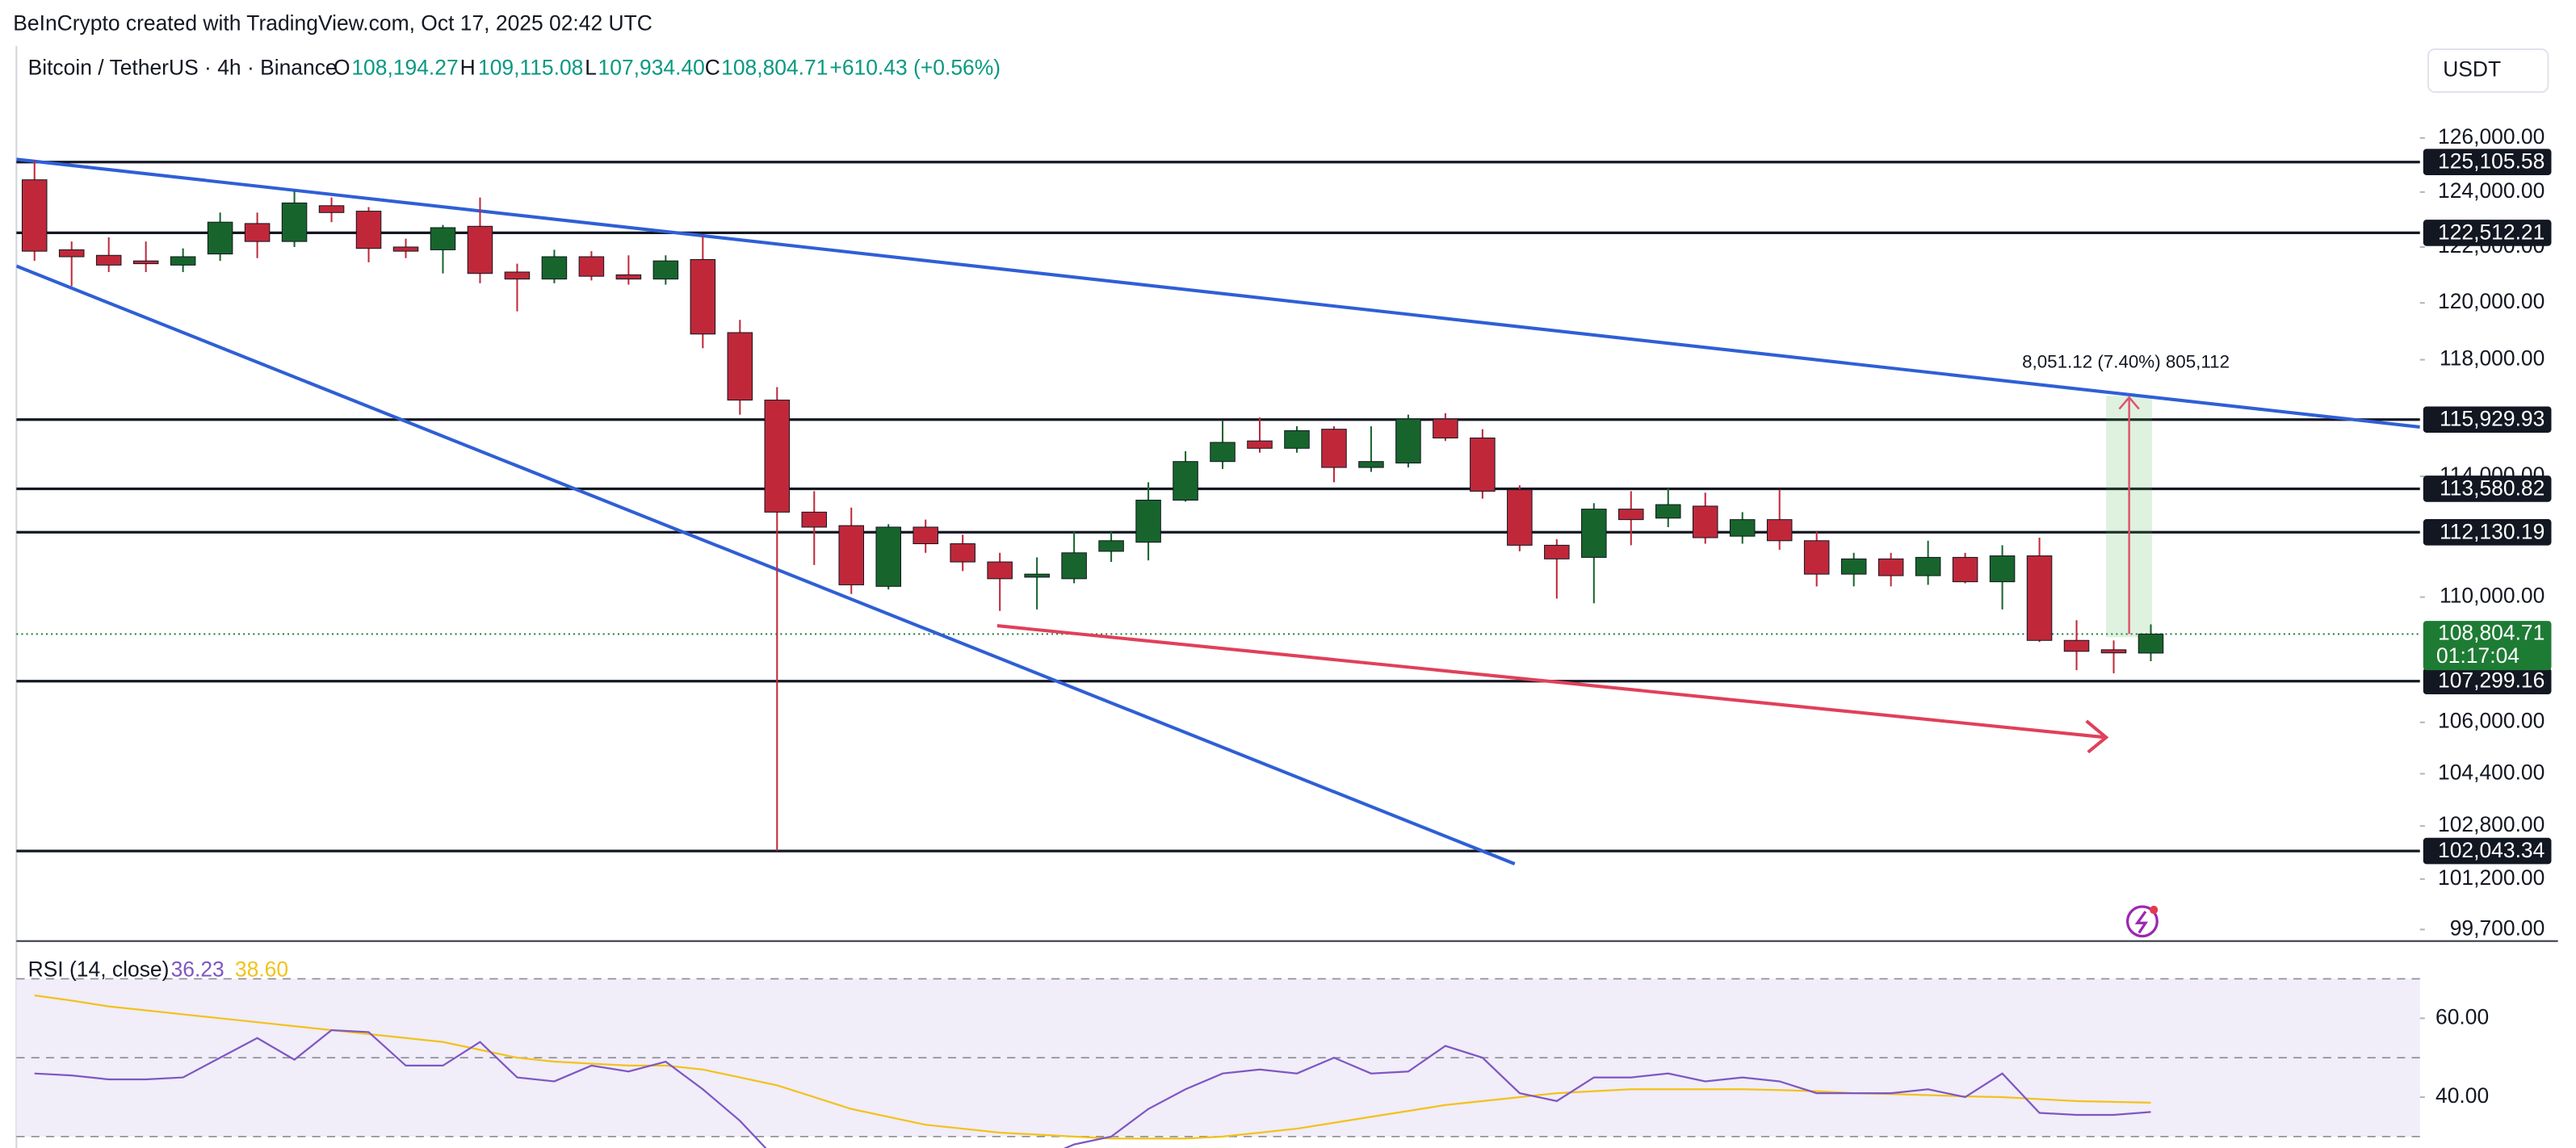  What do you see at coordinates (261, 969) in the screenshot?
I see `rsi-ma-value: 38.60` at bounding box center [261, 969].